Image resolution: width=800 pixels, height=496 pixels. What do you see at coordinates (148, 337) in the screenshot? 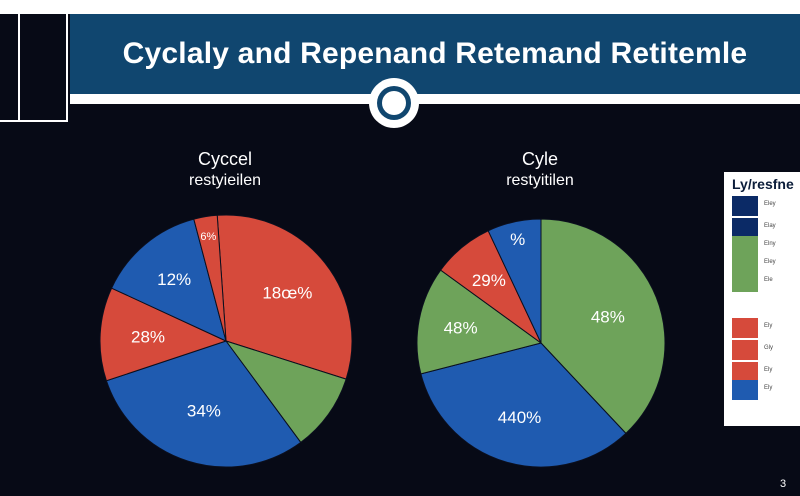
I see `chart1-slice-4-label: 28%` at bounding box center [148, 337].